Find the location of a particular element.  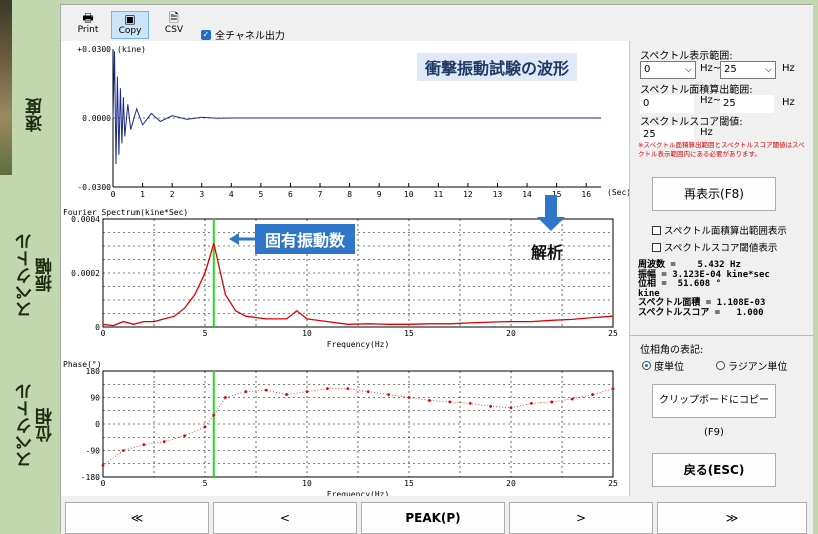

background-photo is located at coordinates (6, 87).